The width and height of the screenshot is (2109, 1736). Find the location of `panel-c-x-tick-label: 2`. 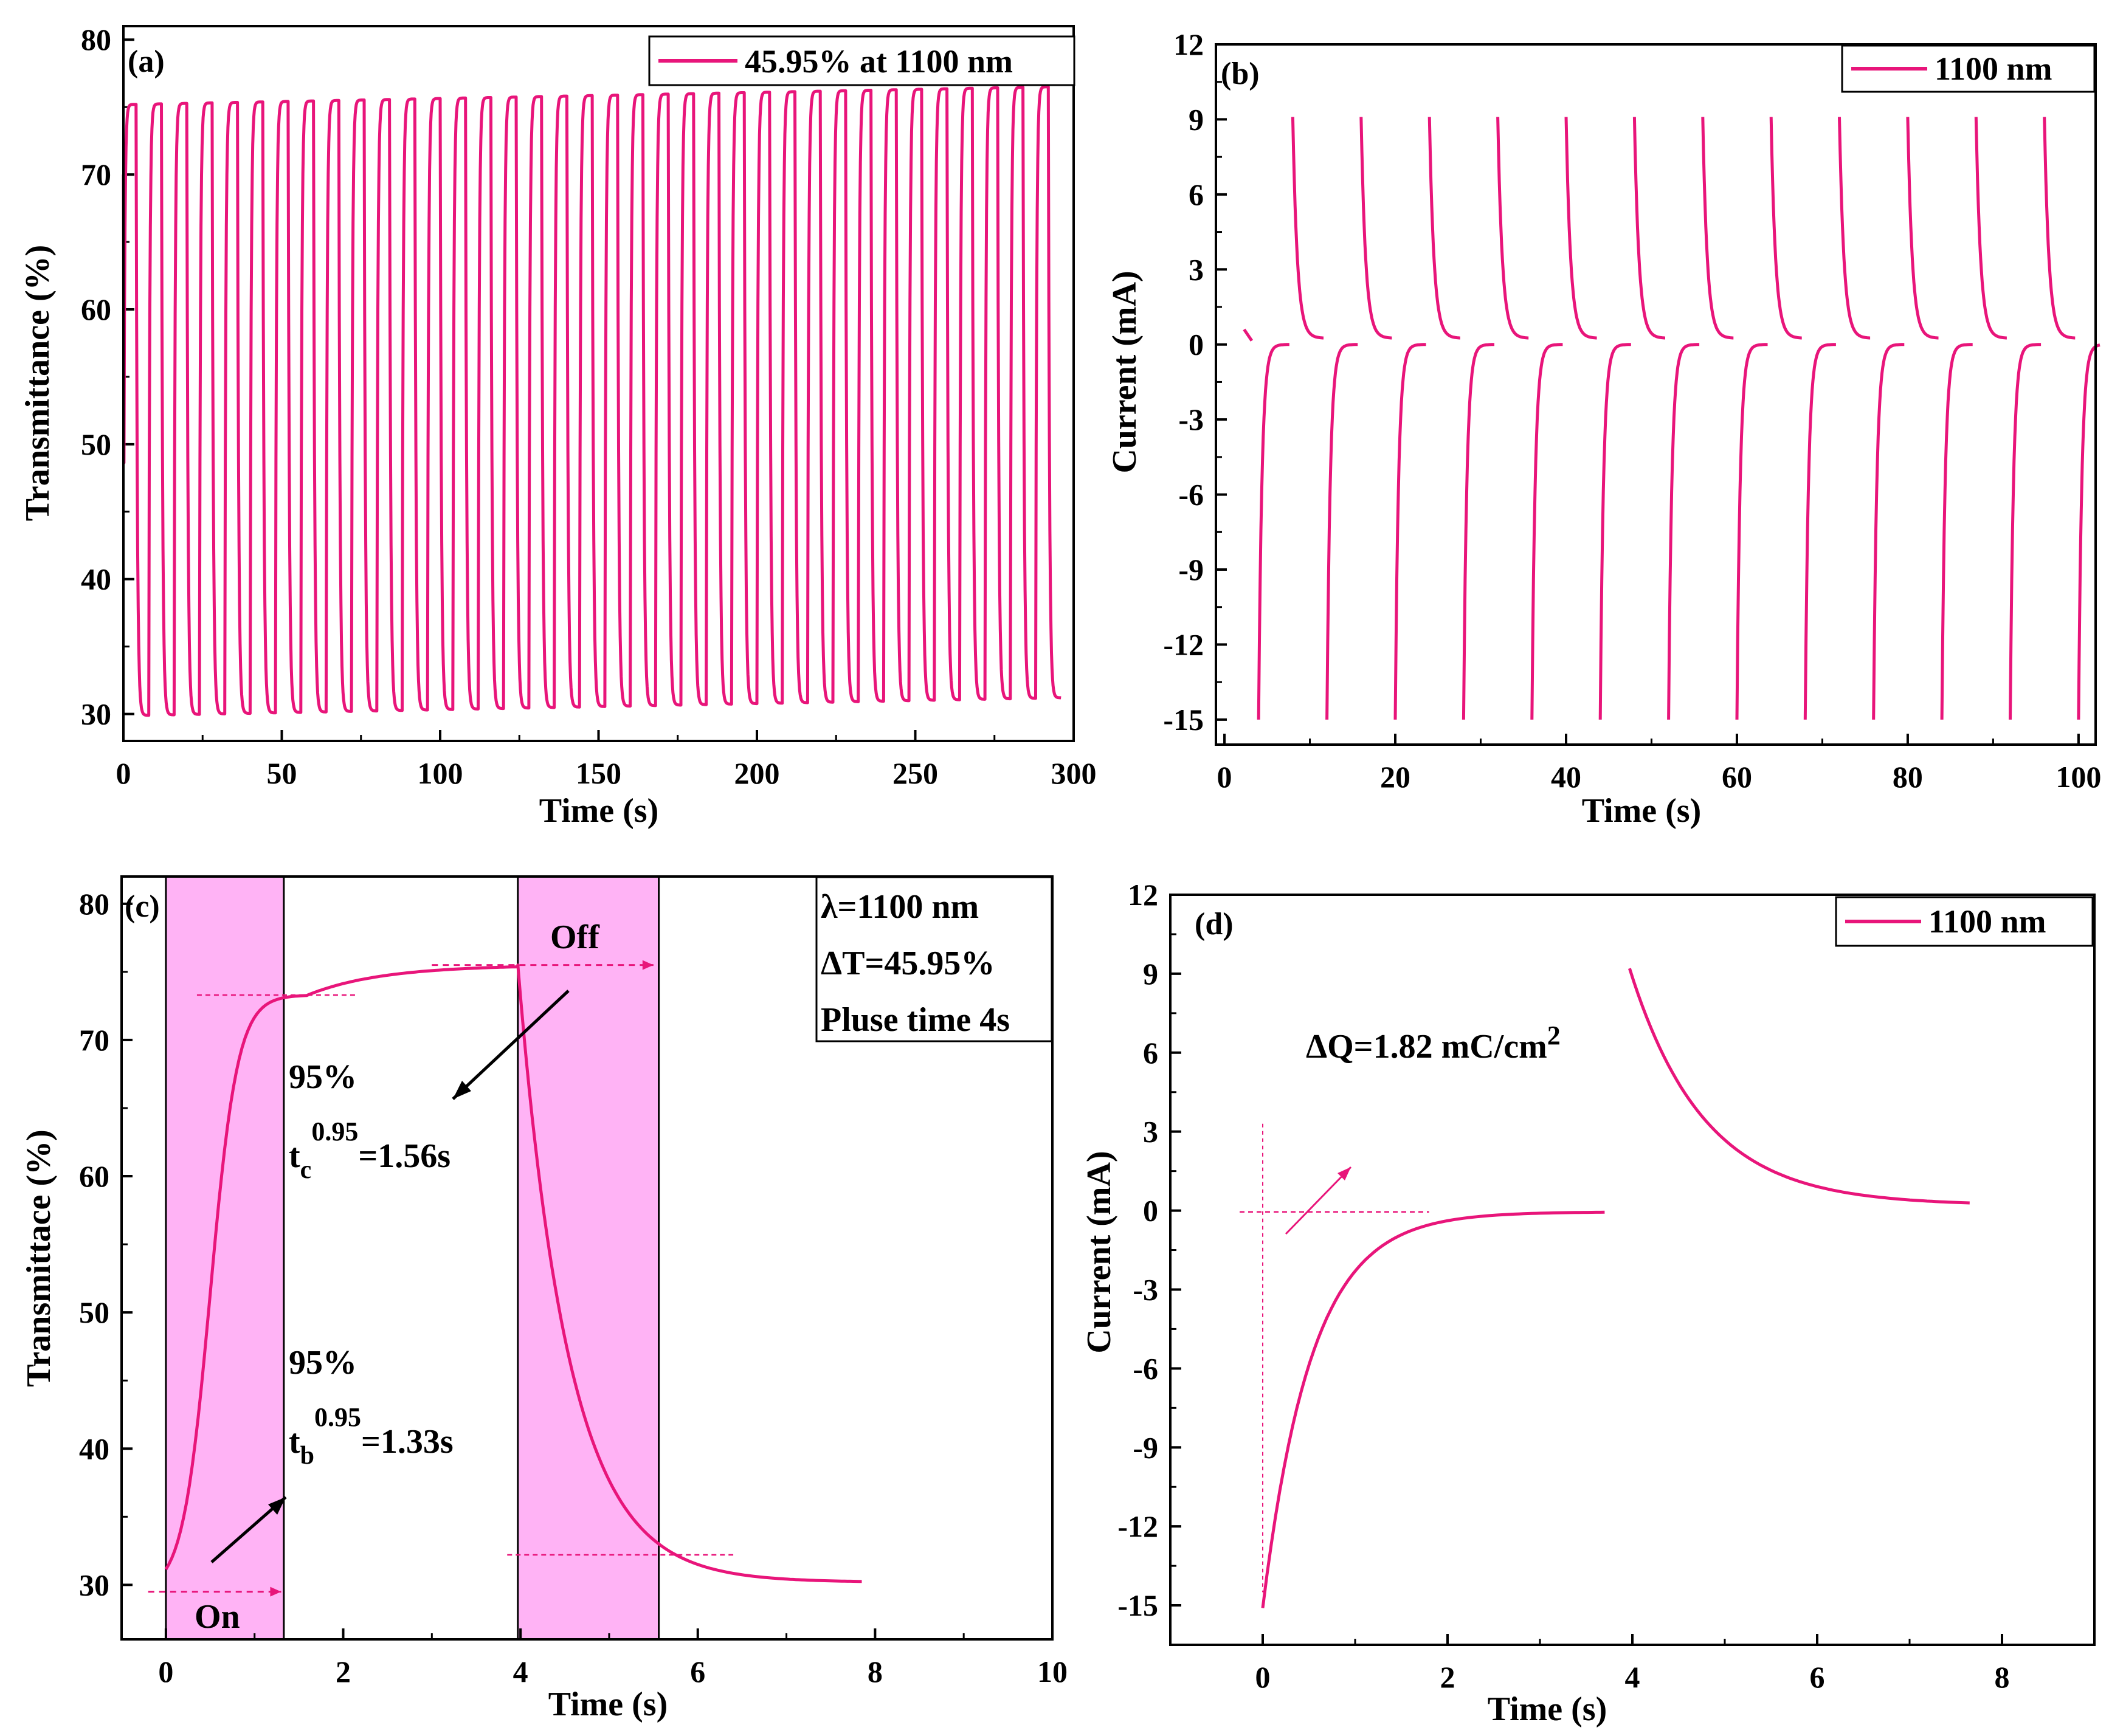

panel-c-x-tick-label: 2 is located at coordinates (343, 1672).